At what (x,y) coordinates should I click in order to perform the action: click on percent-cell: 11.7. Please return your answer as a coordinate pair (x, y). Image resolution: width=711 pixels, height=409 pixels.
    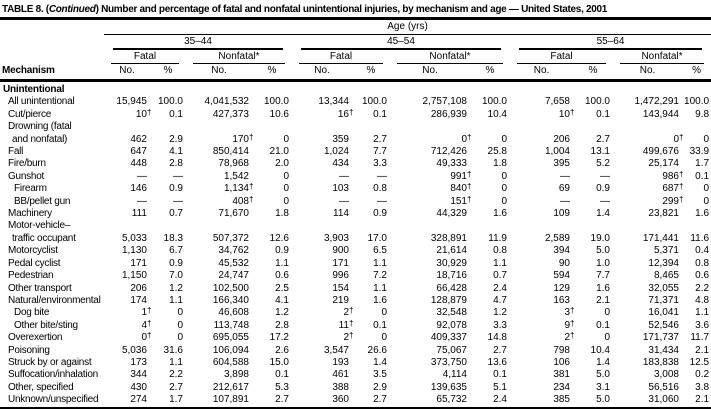
    Looking at the image, I should click on (700, 338).